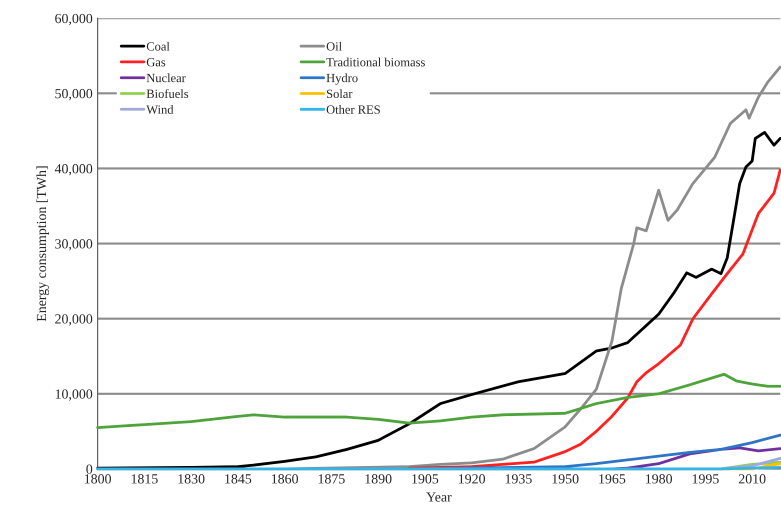 The height and width of the screenshot is (521, 781). I want to click on x-tick-label: 1935, so click(519, 479).